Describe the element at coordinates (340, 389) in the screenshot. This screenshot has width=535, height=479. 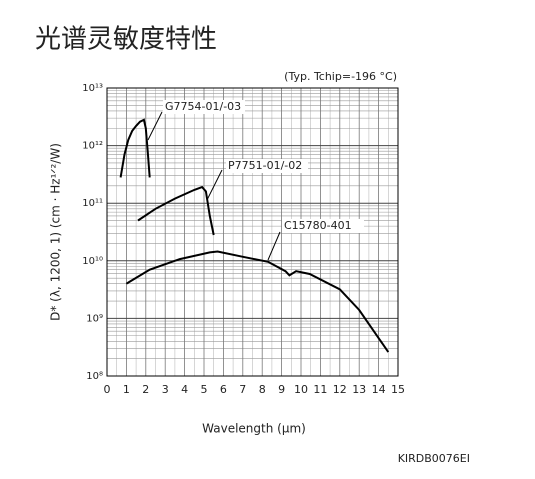
I see `x-tick-label: 12` at that location.